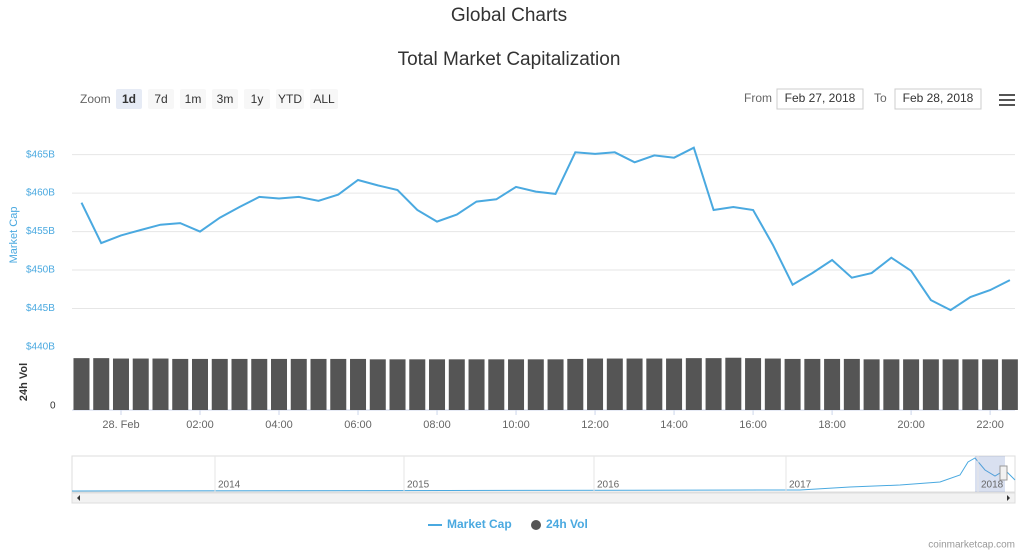 This screenshot has width=1024, height=553. I want to click on from-label: From, so click(758, 98).